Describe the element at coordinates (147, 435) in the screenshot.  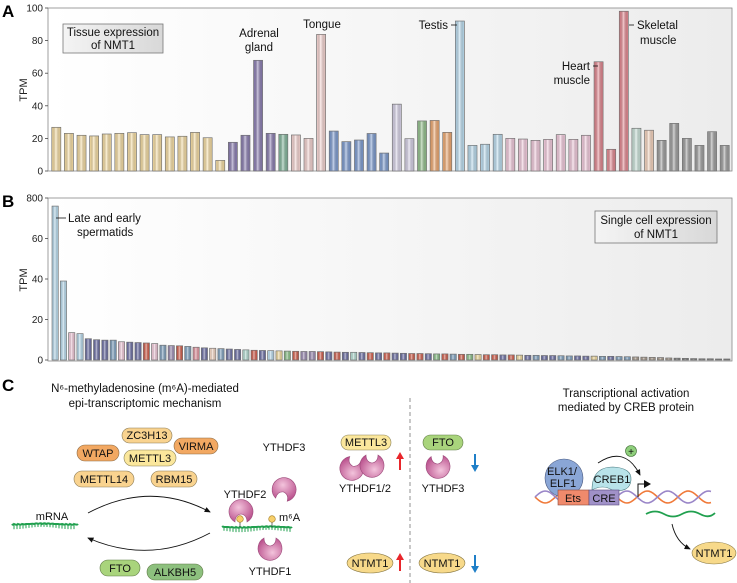
I see `pill-zc3h13` at that location.